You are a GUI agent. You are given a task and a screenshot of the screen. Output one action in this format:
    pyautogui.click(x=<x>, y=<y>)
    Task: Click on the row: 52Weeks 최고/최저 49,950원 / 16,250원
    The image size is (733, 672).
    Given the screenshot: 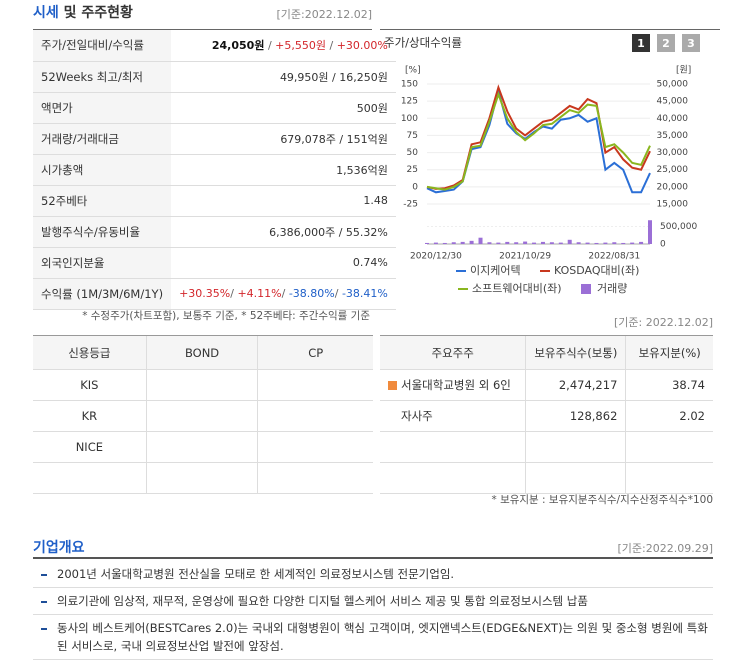 What is the action you would take?
    pyautogui.click(x=214, y=77)
    